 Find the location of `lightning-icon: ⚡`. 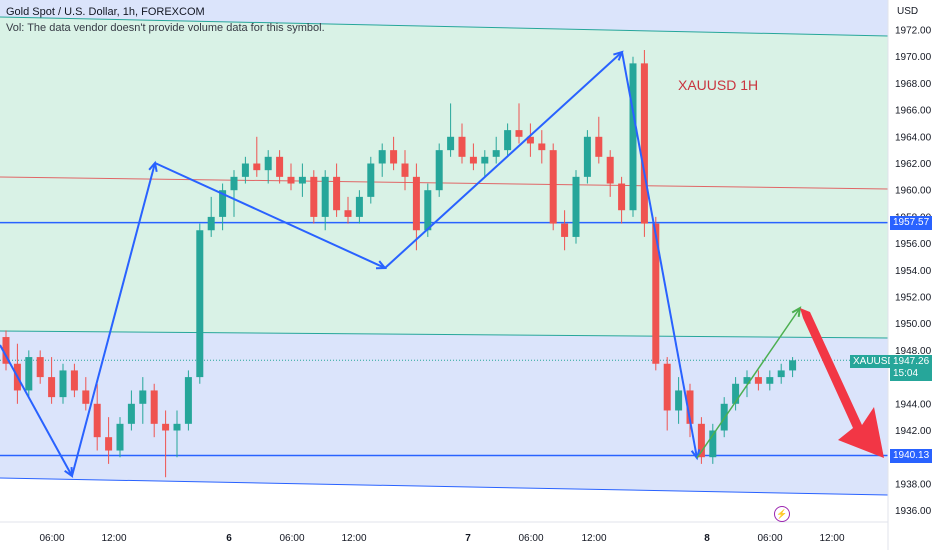

lightning-icon: ⚡ is located at coordinates (782, 514).